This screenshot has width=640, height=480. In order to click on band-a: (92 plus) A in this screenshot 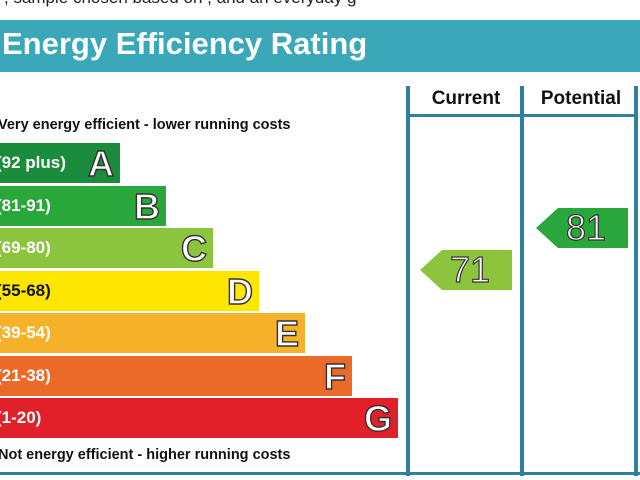, I will do `click(60, 163)`.